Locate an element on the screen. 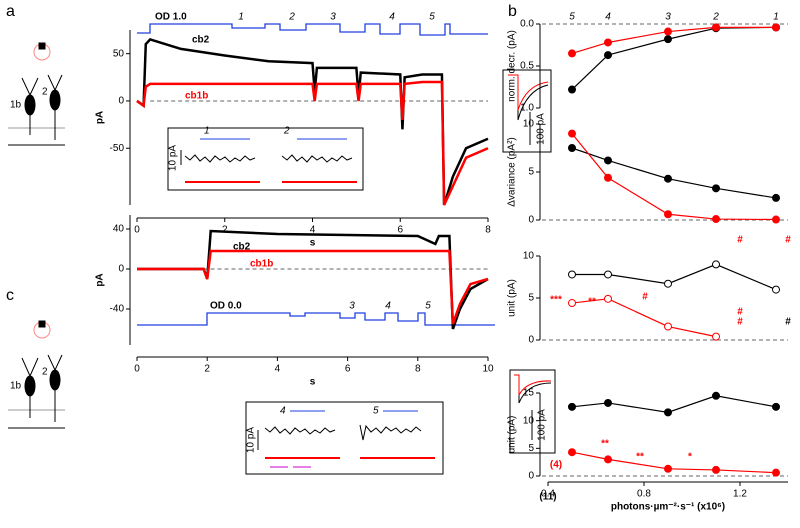 The height and width of the screenshot is (528, 800). inset-label: 4 is located at coordinates (283, 411).